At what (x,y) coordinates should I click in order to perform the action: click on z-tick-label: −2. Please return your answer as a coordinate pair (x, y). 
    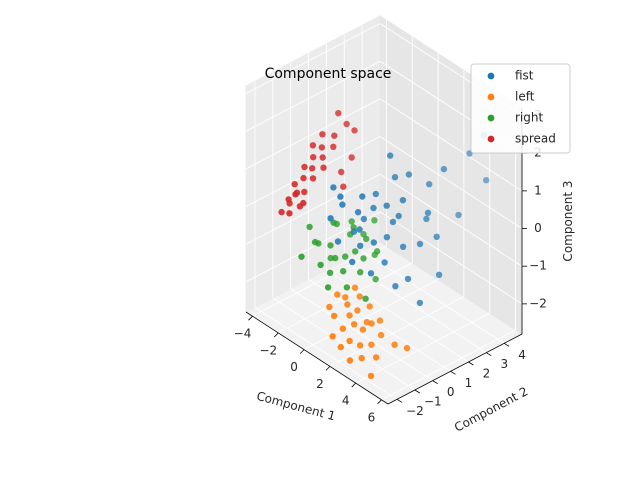
    Looking at the image, I should click on (538, 303).